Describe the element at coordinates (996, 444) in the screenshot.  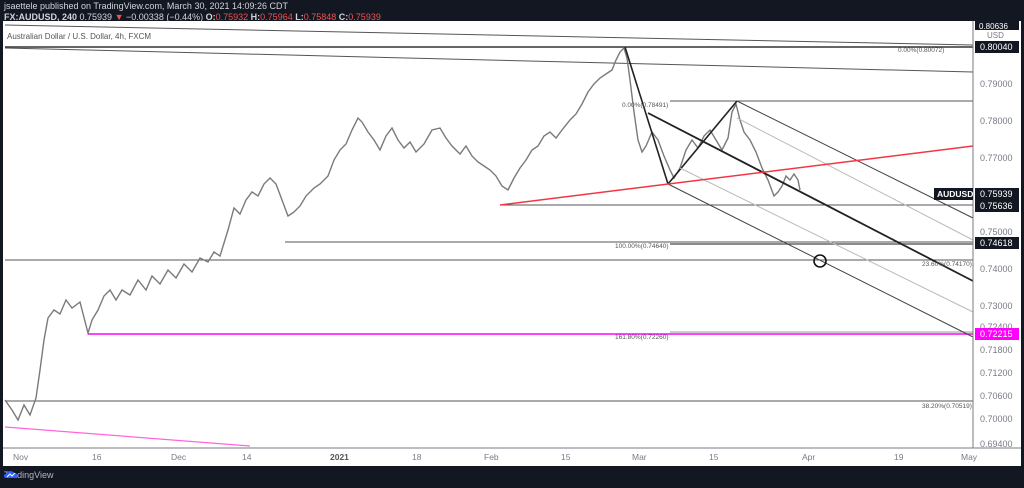
I see `y-tick-069400: 0.69400` at that location.